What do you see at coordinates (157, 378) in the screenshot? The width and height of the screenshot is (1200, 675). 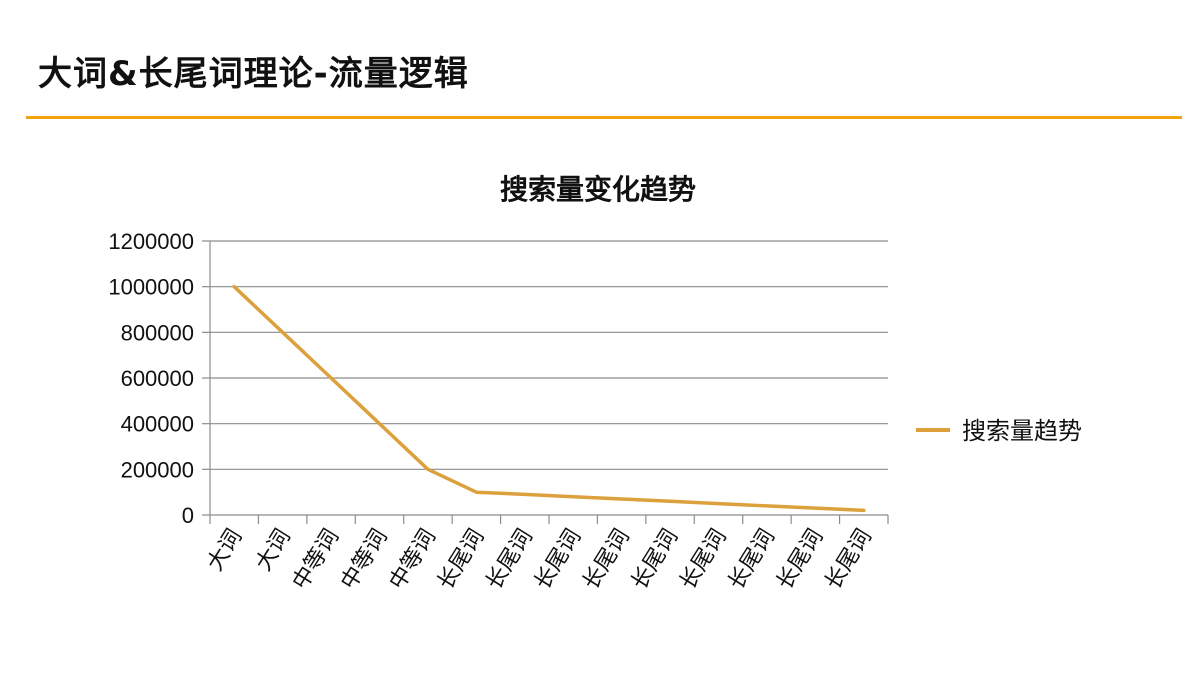 I see `y-tick-label: 600000` at bounding box center [157, 378].